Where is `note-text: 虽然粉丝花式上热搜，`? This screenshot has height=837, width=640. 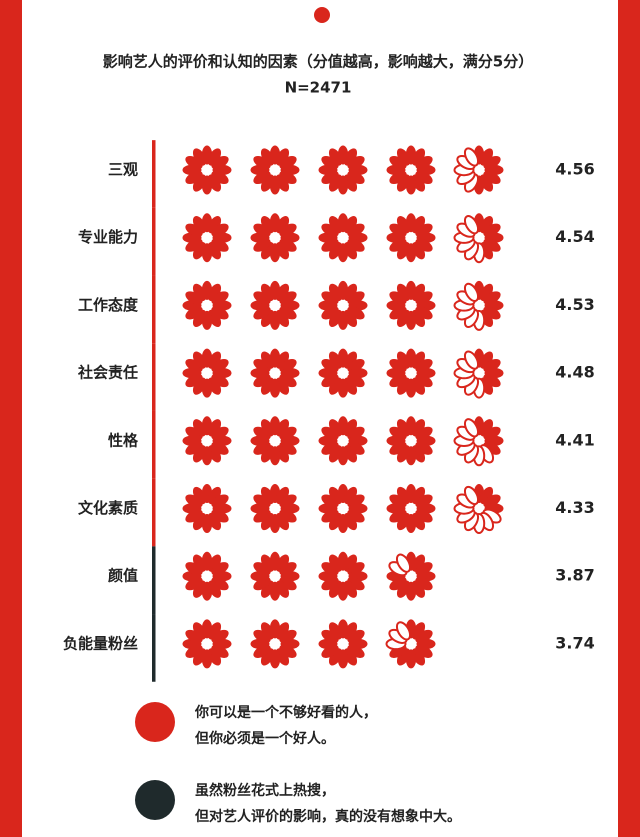 note-text: 虽然粉丝花式上热搜， is located at coordinates (265, 790).